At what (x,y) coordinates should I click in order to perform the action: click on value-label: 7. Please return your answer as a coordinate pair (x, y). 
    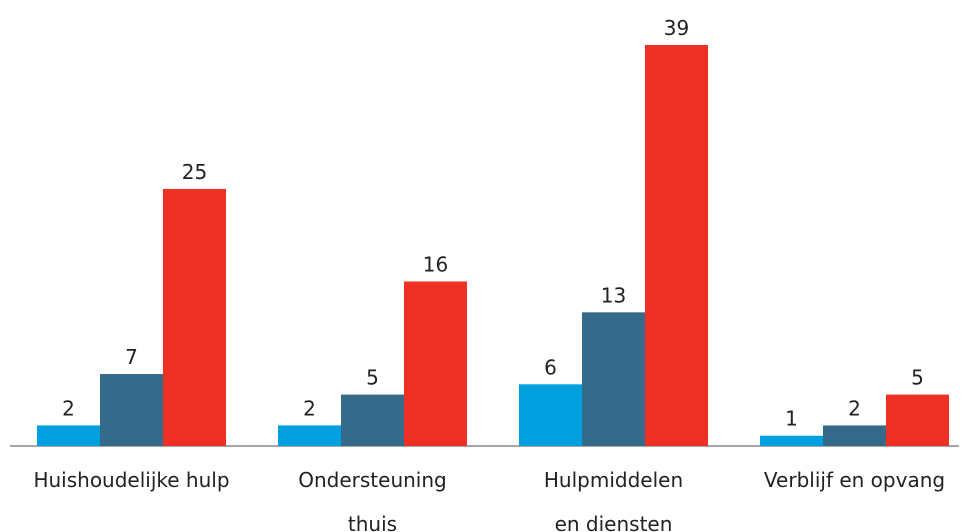
    Looking at the image, I should click on (131, 357).